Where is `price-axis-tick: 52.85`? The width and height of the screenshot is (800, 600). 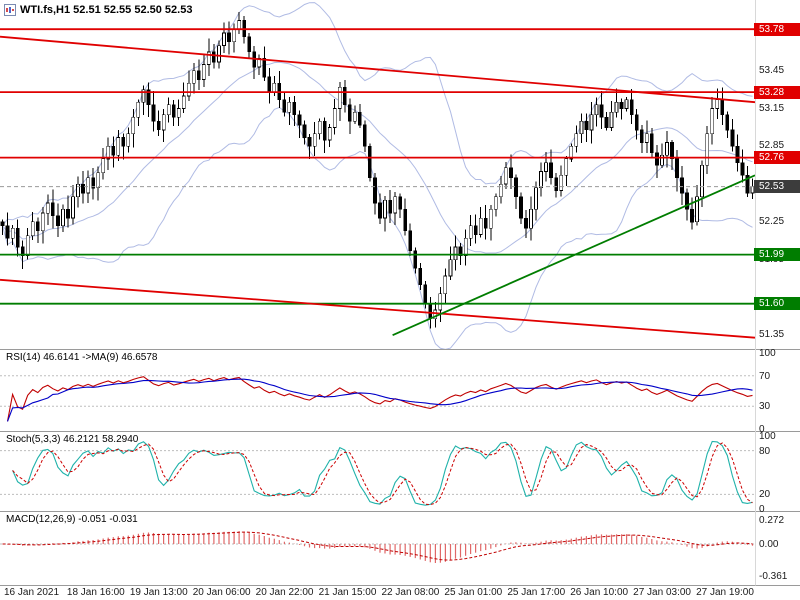
price-axis-tick: 52.85 is located at coordinates (772, 146).